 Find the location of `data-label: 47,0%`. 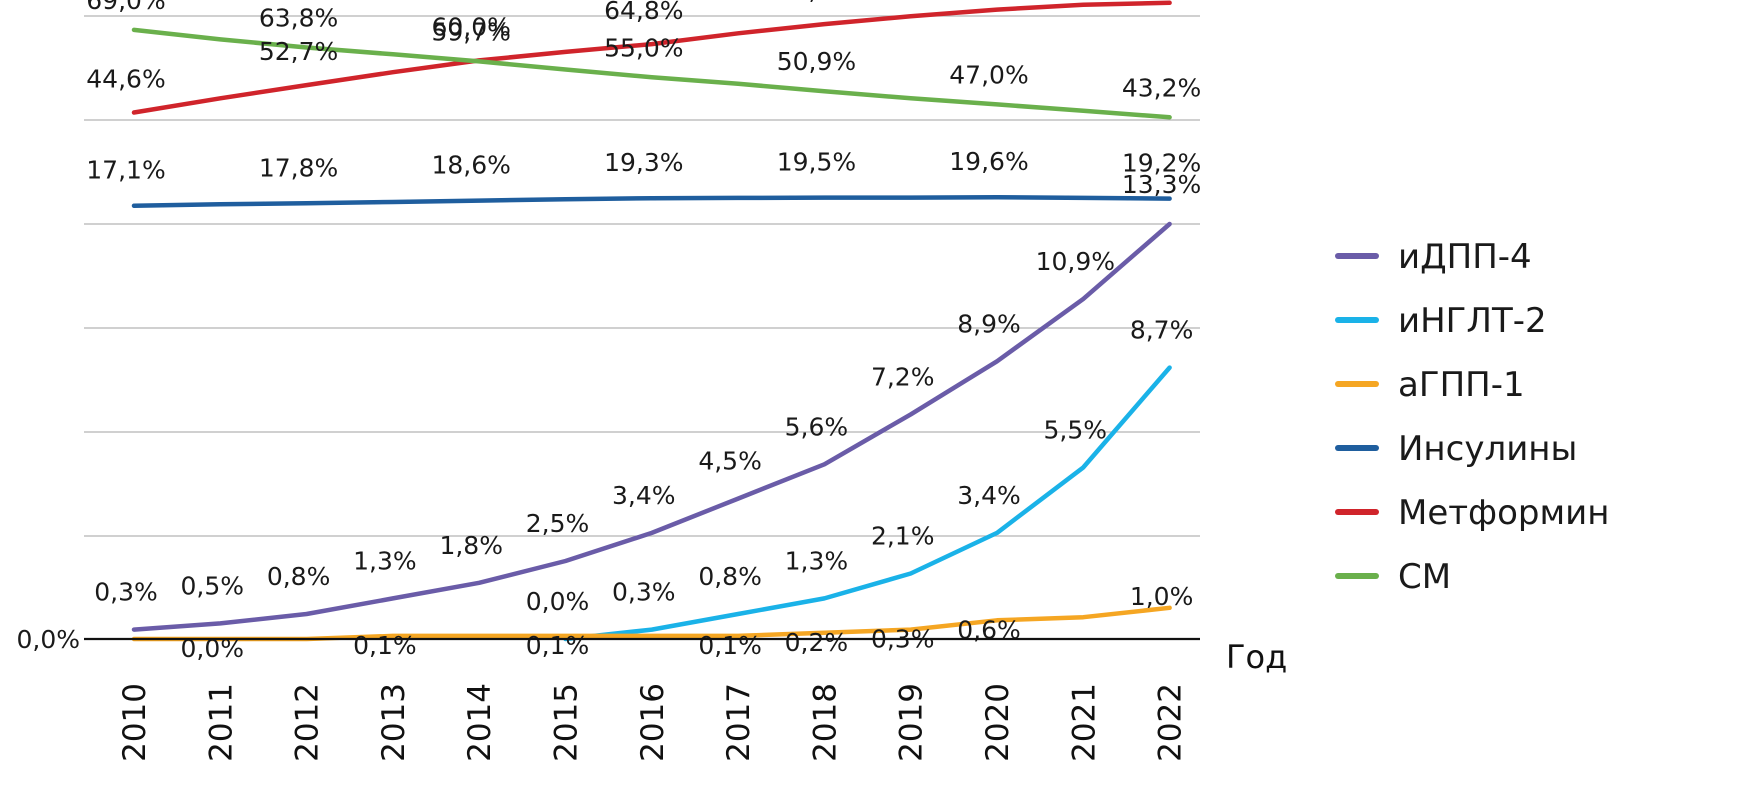

data-label: 47,0% is located at coordinates (988, 74).